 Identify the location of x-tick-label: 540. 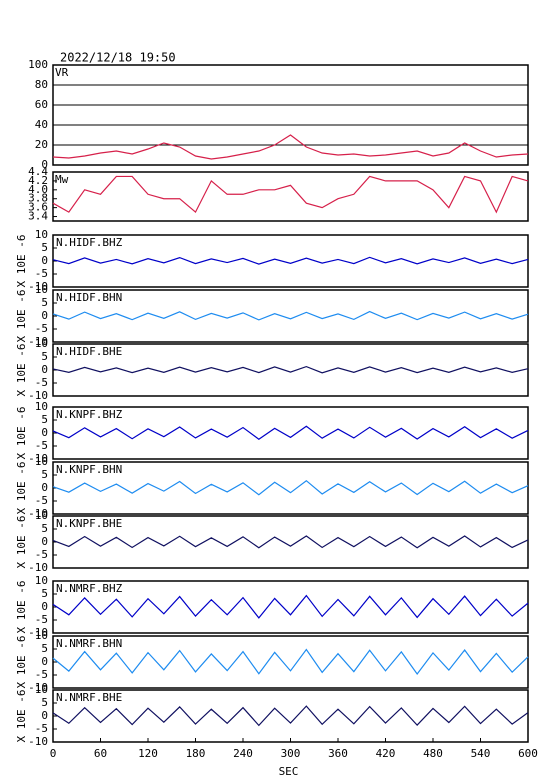
(481, 753).